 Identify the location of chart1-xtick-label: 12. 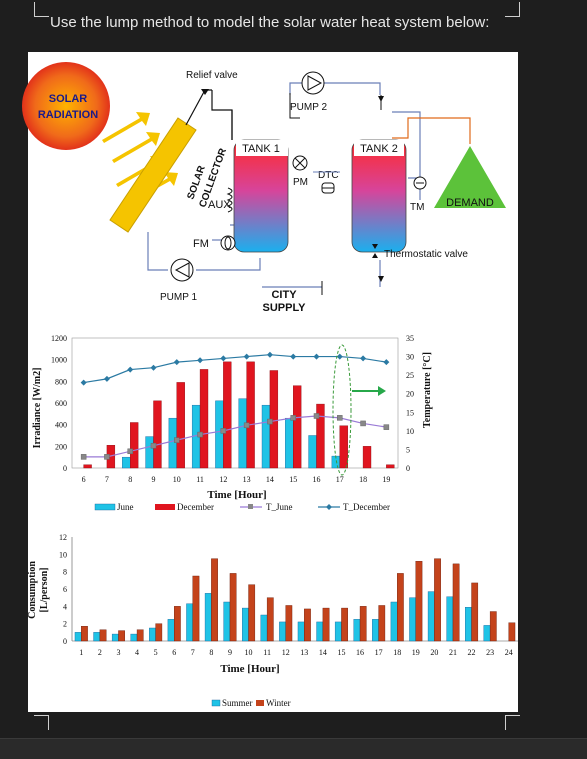
(223, 479).